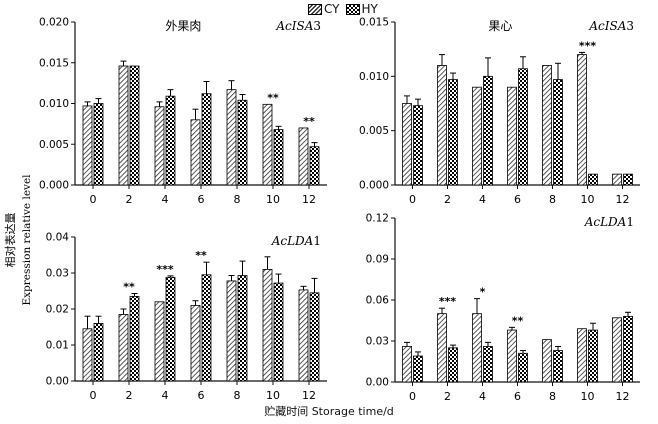 This screenshot has height=424, width=658. What do you see at coordinates (129, 395) in the screenshot?
I see `x-tick-label: 2` at bounding box center [129, 395].